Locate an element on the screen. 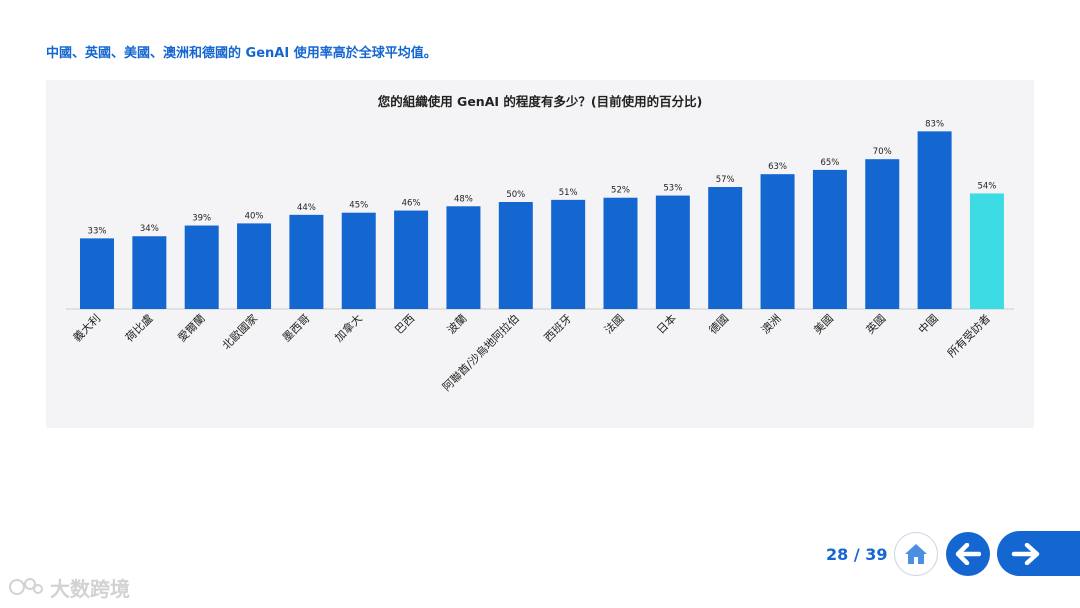  x-tick-label: 日本 is located at coordinates (666, 323).